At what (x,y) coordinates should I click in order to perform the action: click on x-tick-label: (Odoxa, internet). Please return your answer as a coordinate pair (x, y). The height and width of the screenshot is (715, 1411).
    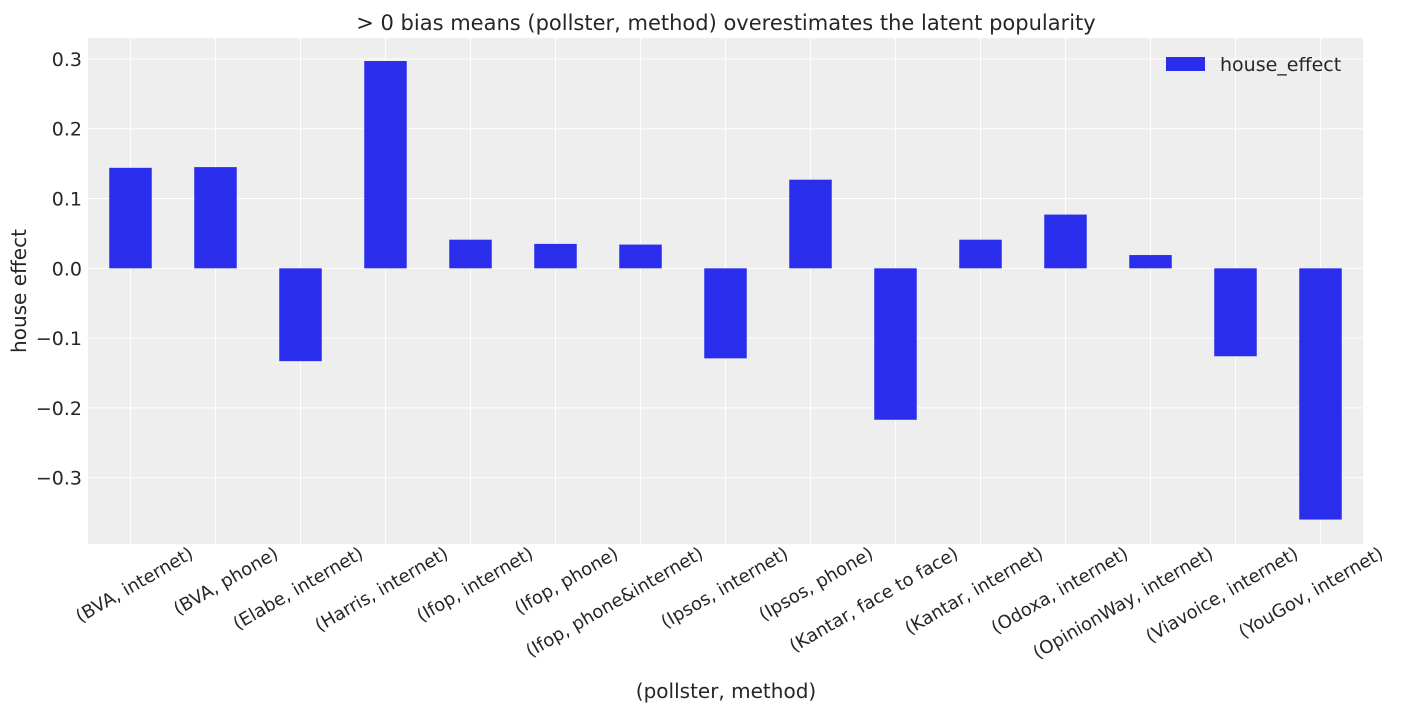
    Looking at the image, I should click on (1060, 590).